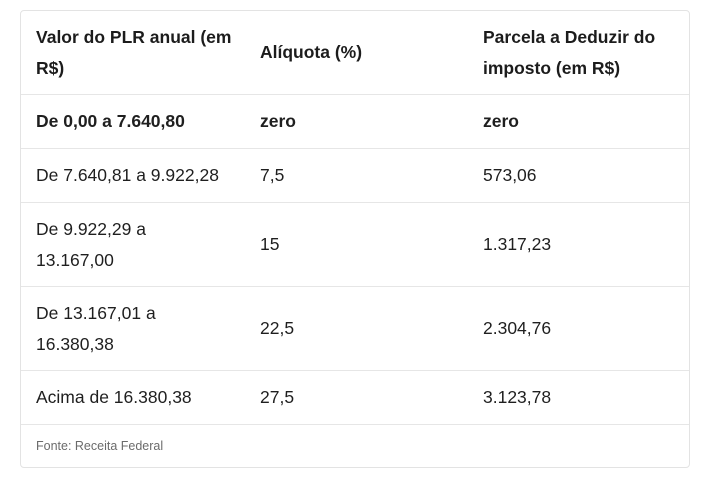  Describe the element at coordinates (578, 244) in the screenshot. I see `cell-deduction: 1.317,23` at that location.